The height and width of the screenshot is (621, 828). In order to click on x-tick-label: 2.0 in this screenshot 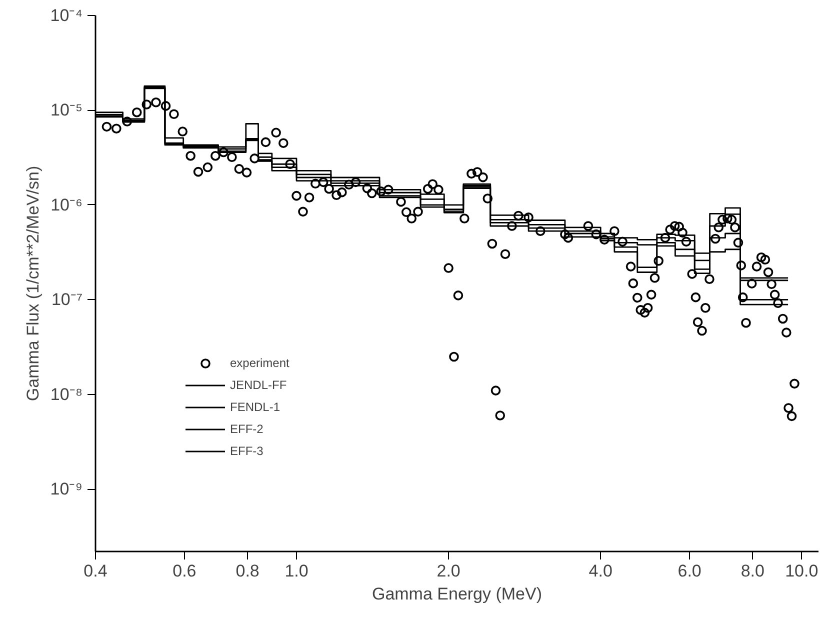, I will do `click(448, 571)`.